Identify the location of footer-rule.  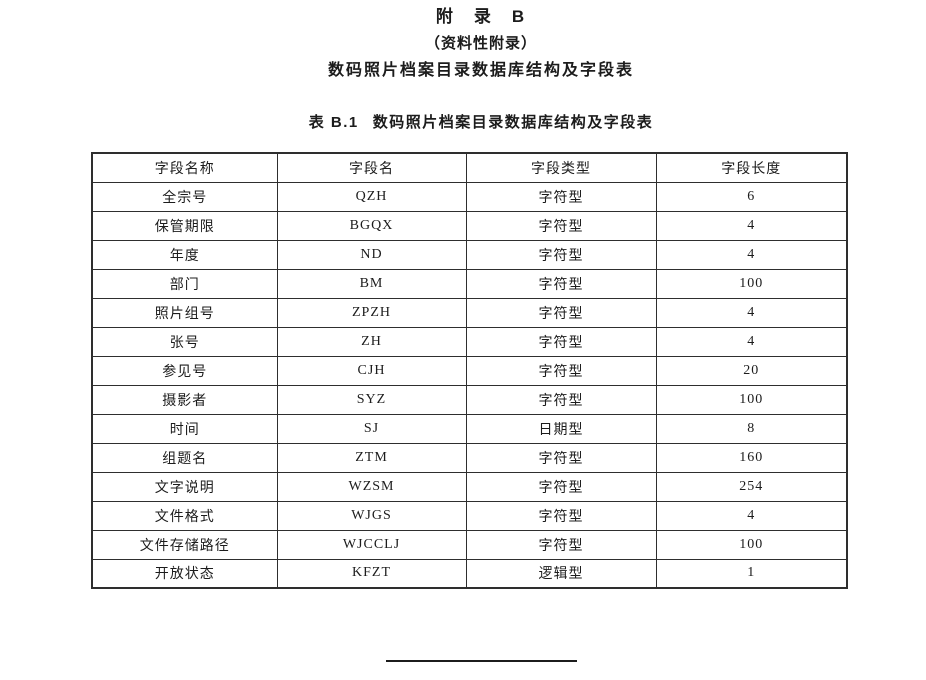
(481, 661).